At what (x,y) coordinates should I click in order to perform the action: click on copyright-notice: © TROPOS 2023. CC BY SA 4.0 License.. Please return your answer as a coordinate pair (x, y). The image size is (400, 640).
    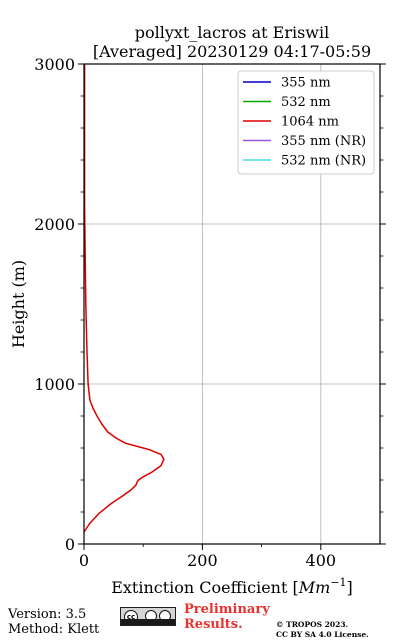
    Looking at the image, I should click on (322, 630).